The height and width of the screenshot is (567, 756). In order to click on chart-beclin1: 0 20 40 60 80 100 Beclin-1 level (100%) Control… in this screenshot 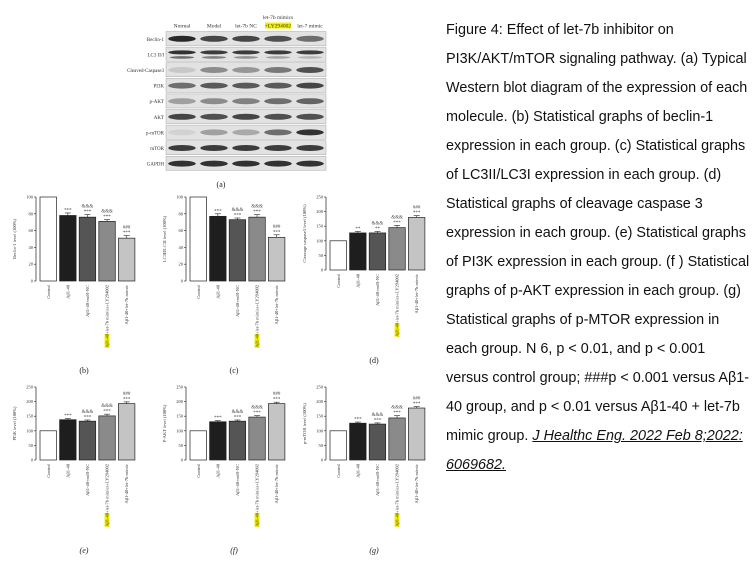, I will do `click(75, 285)`.